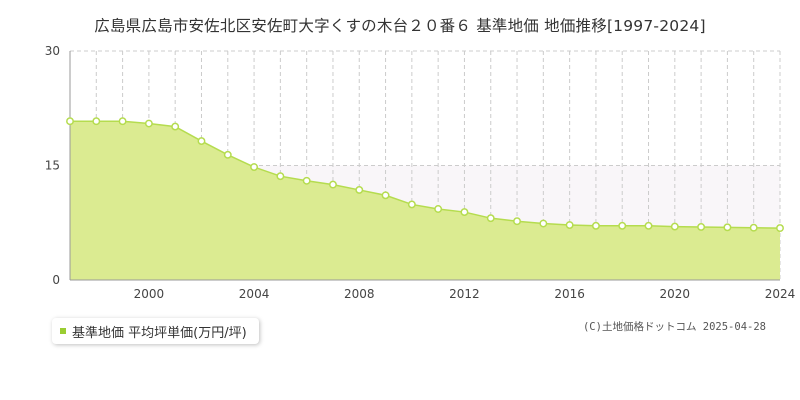  I want to click on x-tick-label: 2016, so click(569, 294).